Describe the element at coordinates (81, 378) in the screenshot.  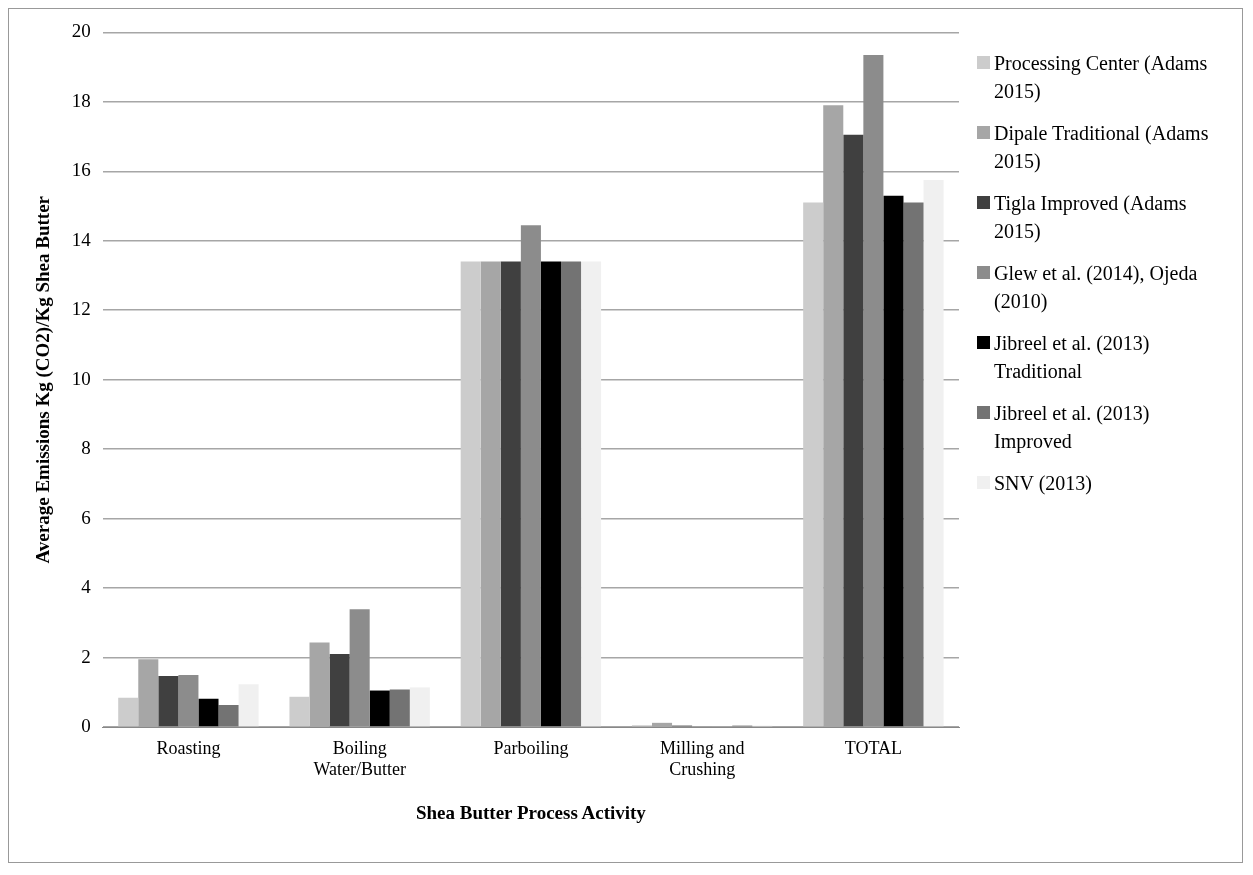
I see `y-tick-label: 10` at that location.